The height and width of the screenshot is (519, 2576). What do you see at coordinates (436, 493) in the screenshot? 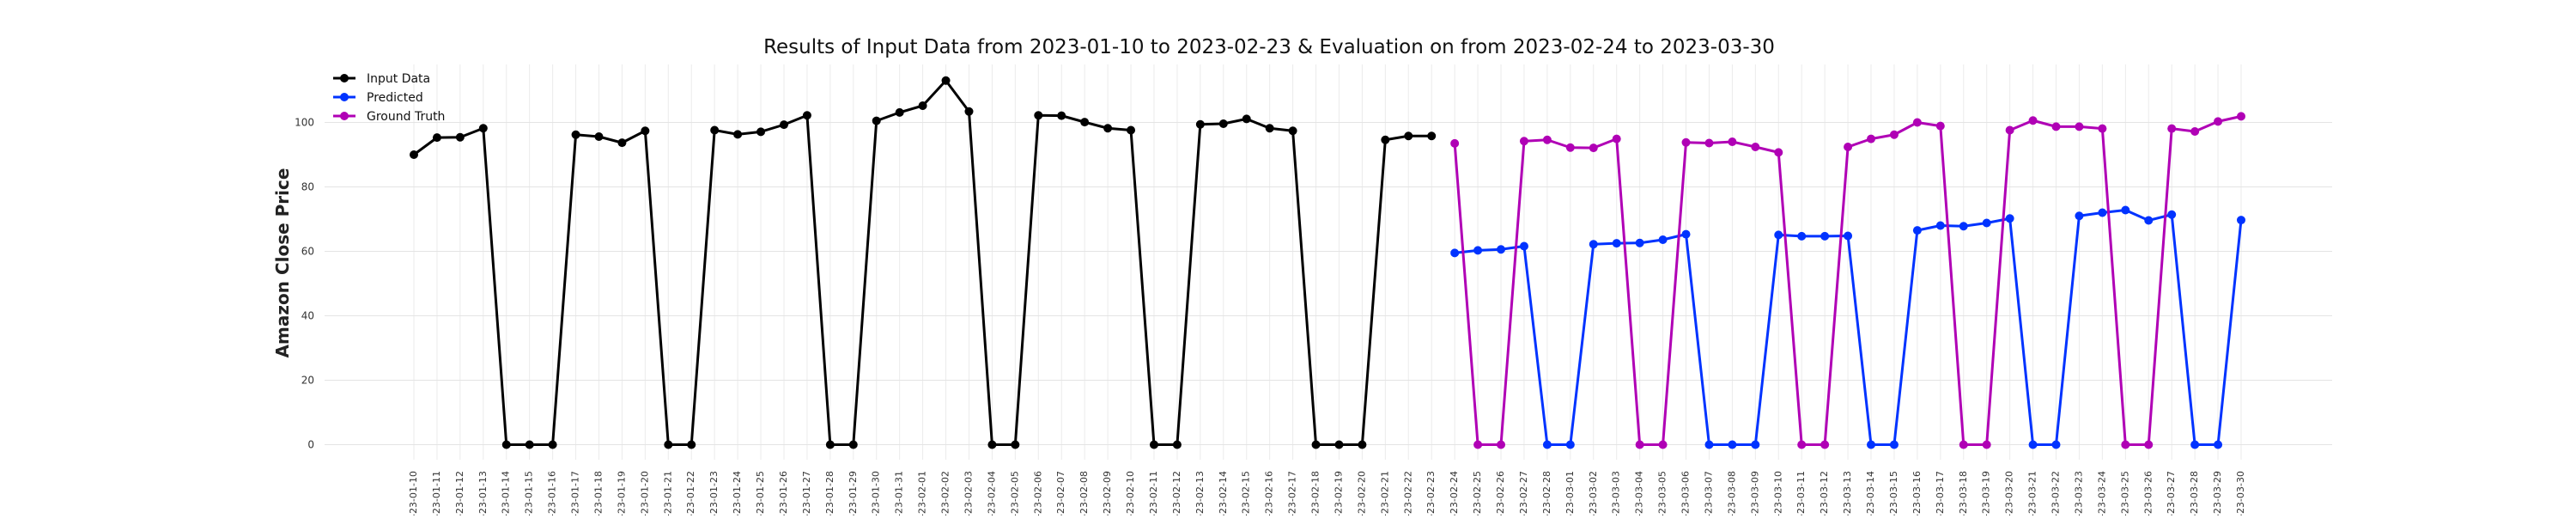
I see `x-tick-label: -23-01-11` at bounding box center [436, 493].